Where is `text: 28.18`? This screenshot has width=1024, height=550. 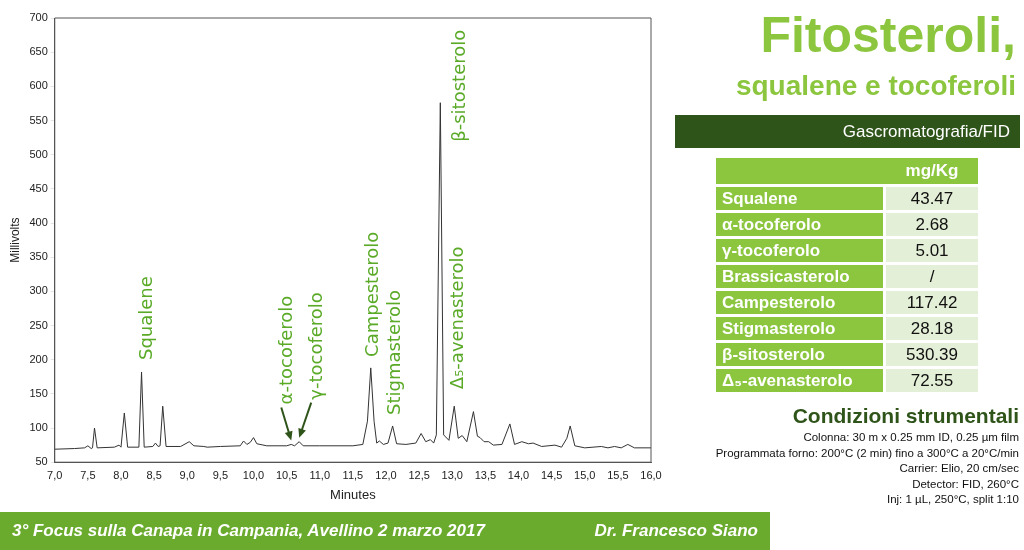
text: 28.18 is located at coordinates (932, 328).